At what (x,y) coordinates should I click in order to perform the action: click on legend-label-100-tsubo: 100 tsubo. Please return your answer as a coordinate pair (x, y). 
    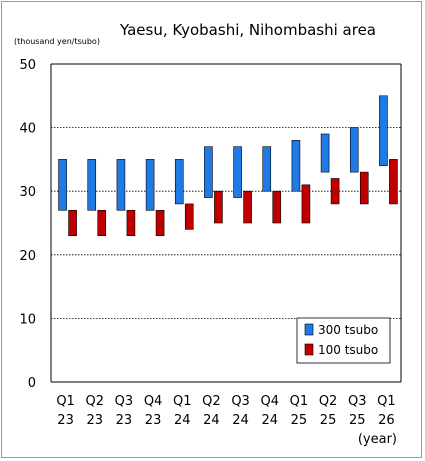
    Looking at the image, I should click on (348, 350).